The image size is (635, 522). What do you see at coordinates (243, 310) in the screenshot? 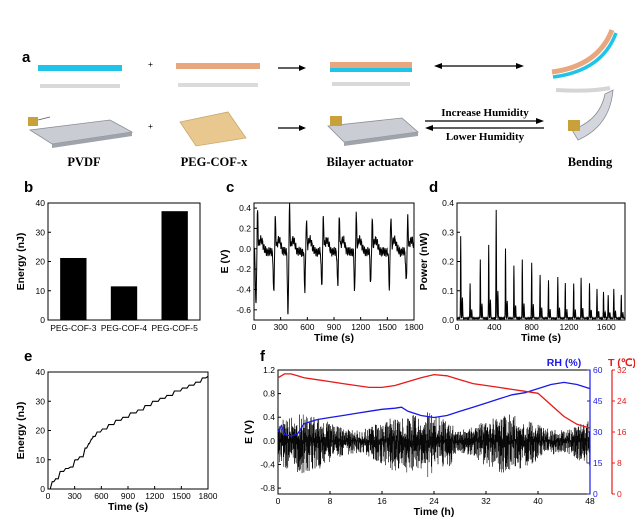
I see `c-ytick-label: -0.6` at bounding box center [243, 310].